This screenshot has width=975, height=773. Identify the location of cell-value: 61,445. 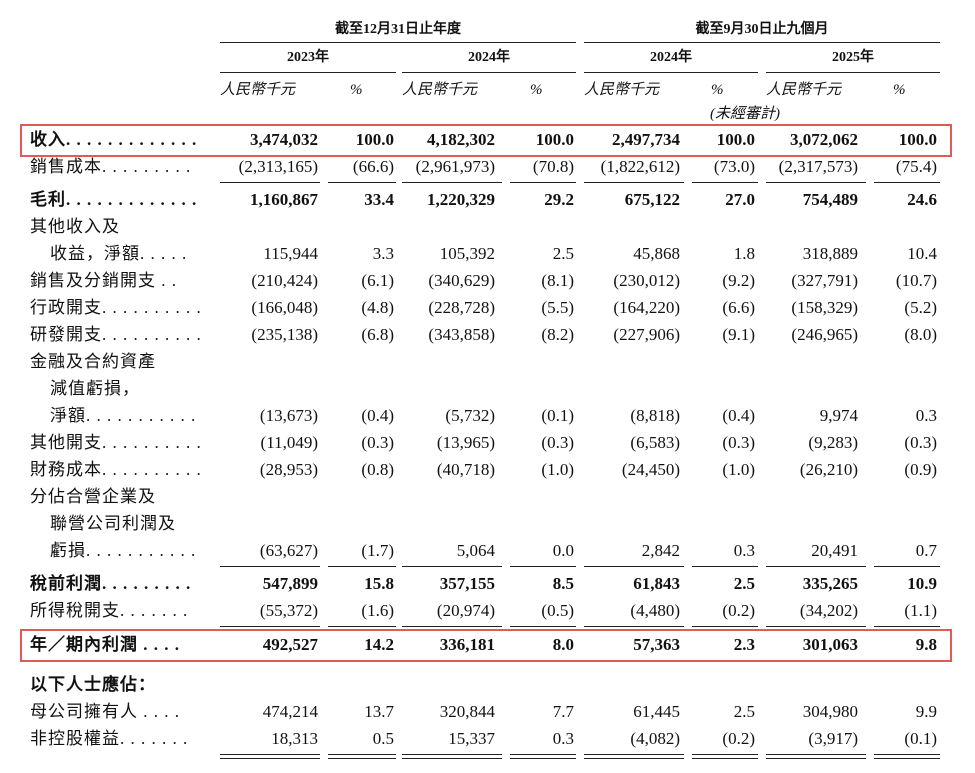
(656, 711).